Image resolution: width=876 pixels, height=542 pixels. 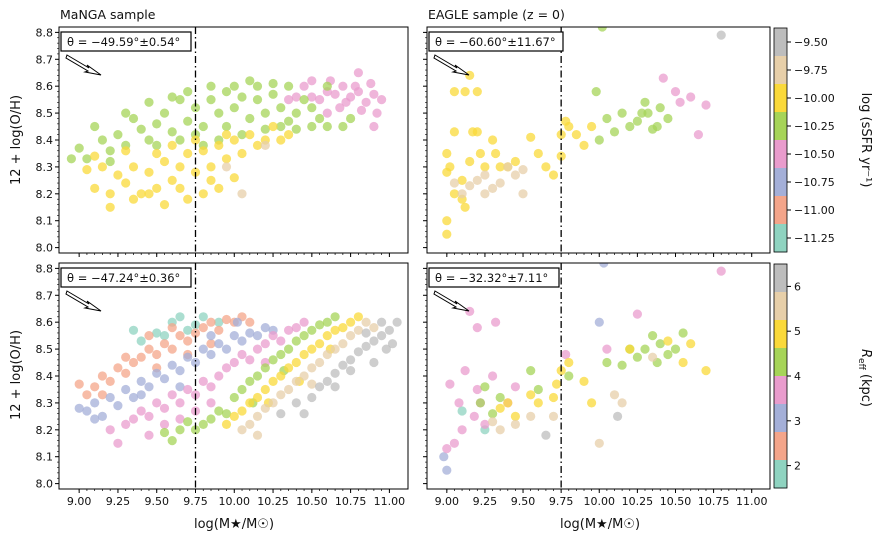 I want to click on angle-label-text: θ = −49.59°±0.54°, so click(x=123, y=42).